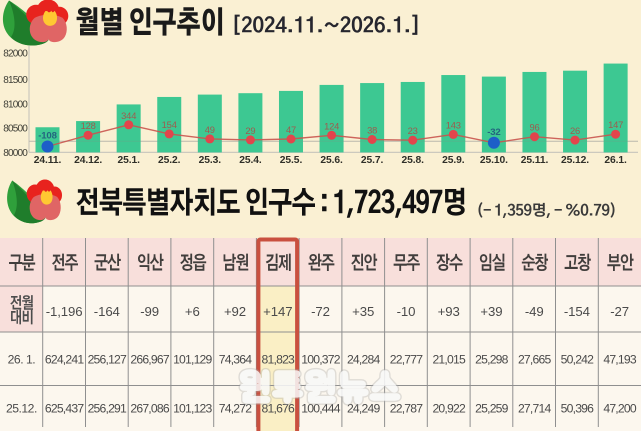 This screenshot has height=431, width=641. Describe the element at coordinates (363, 409) in the screenshot. I see `svg-text: 24,249` at that location.